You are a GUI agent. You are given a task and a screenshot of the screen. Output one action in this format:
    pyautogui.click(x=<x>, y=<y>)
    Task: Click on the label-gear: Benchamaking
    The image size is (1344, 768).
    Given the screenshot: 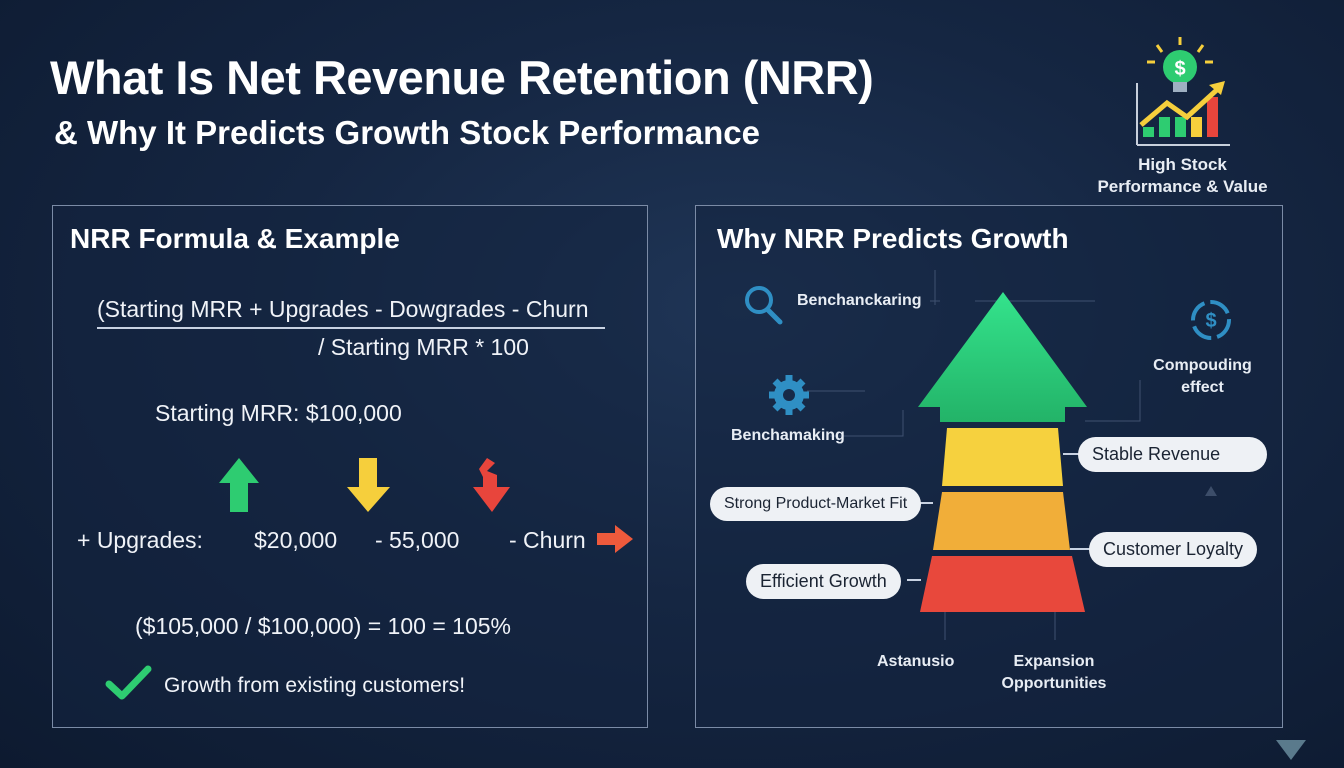 What is the action you would take?
    pyautogui.click(x=788, y=435)
    